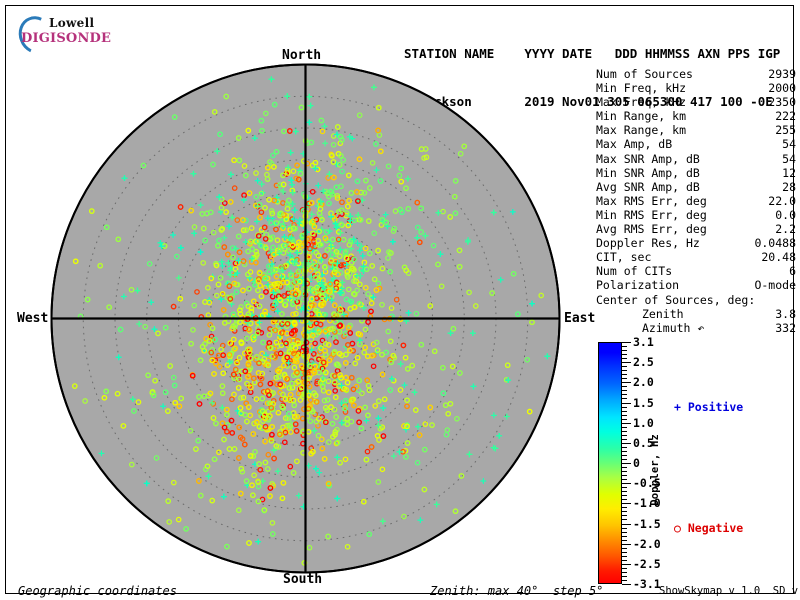 This screenshot has width=800, height=600. I want to click on colorbar-tick-label: 0, so click(636, 463).